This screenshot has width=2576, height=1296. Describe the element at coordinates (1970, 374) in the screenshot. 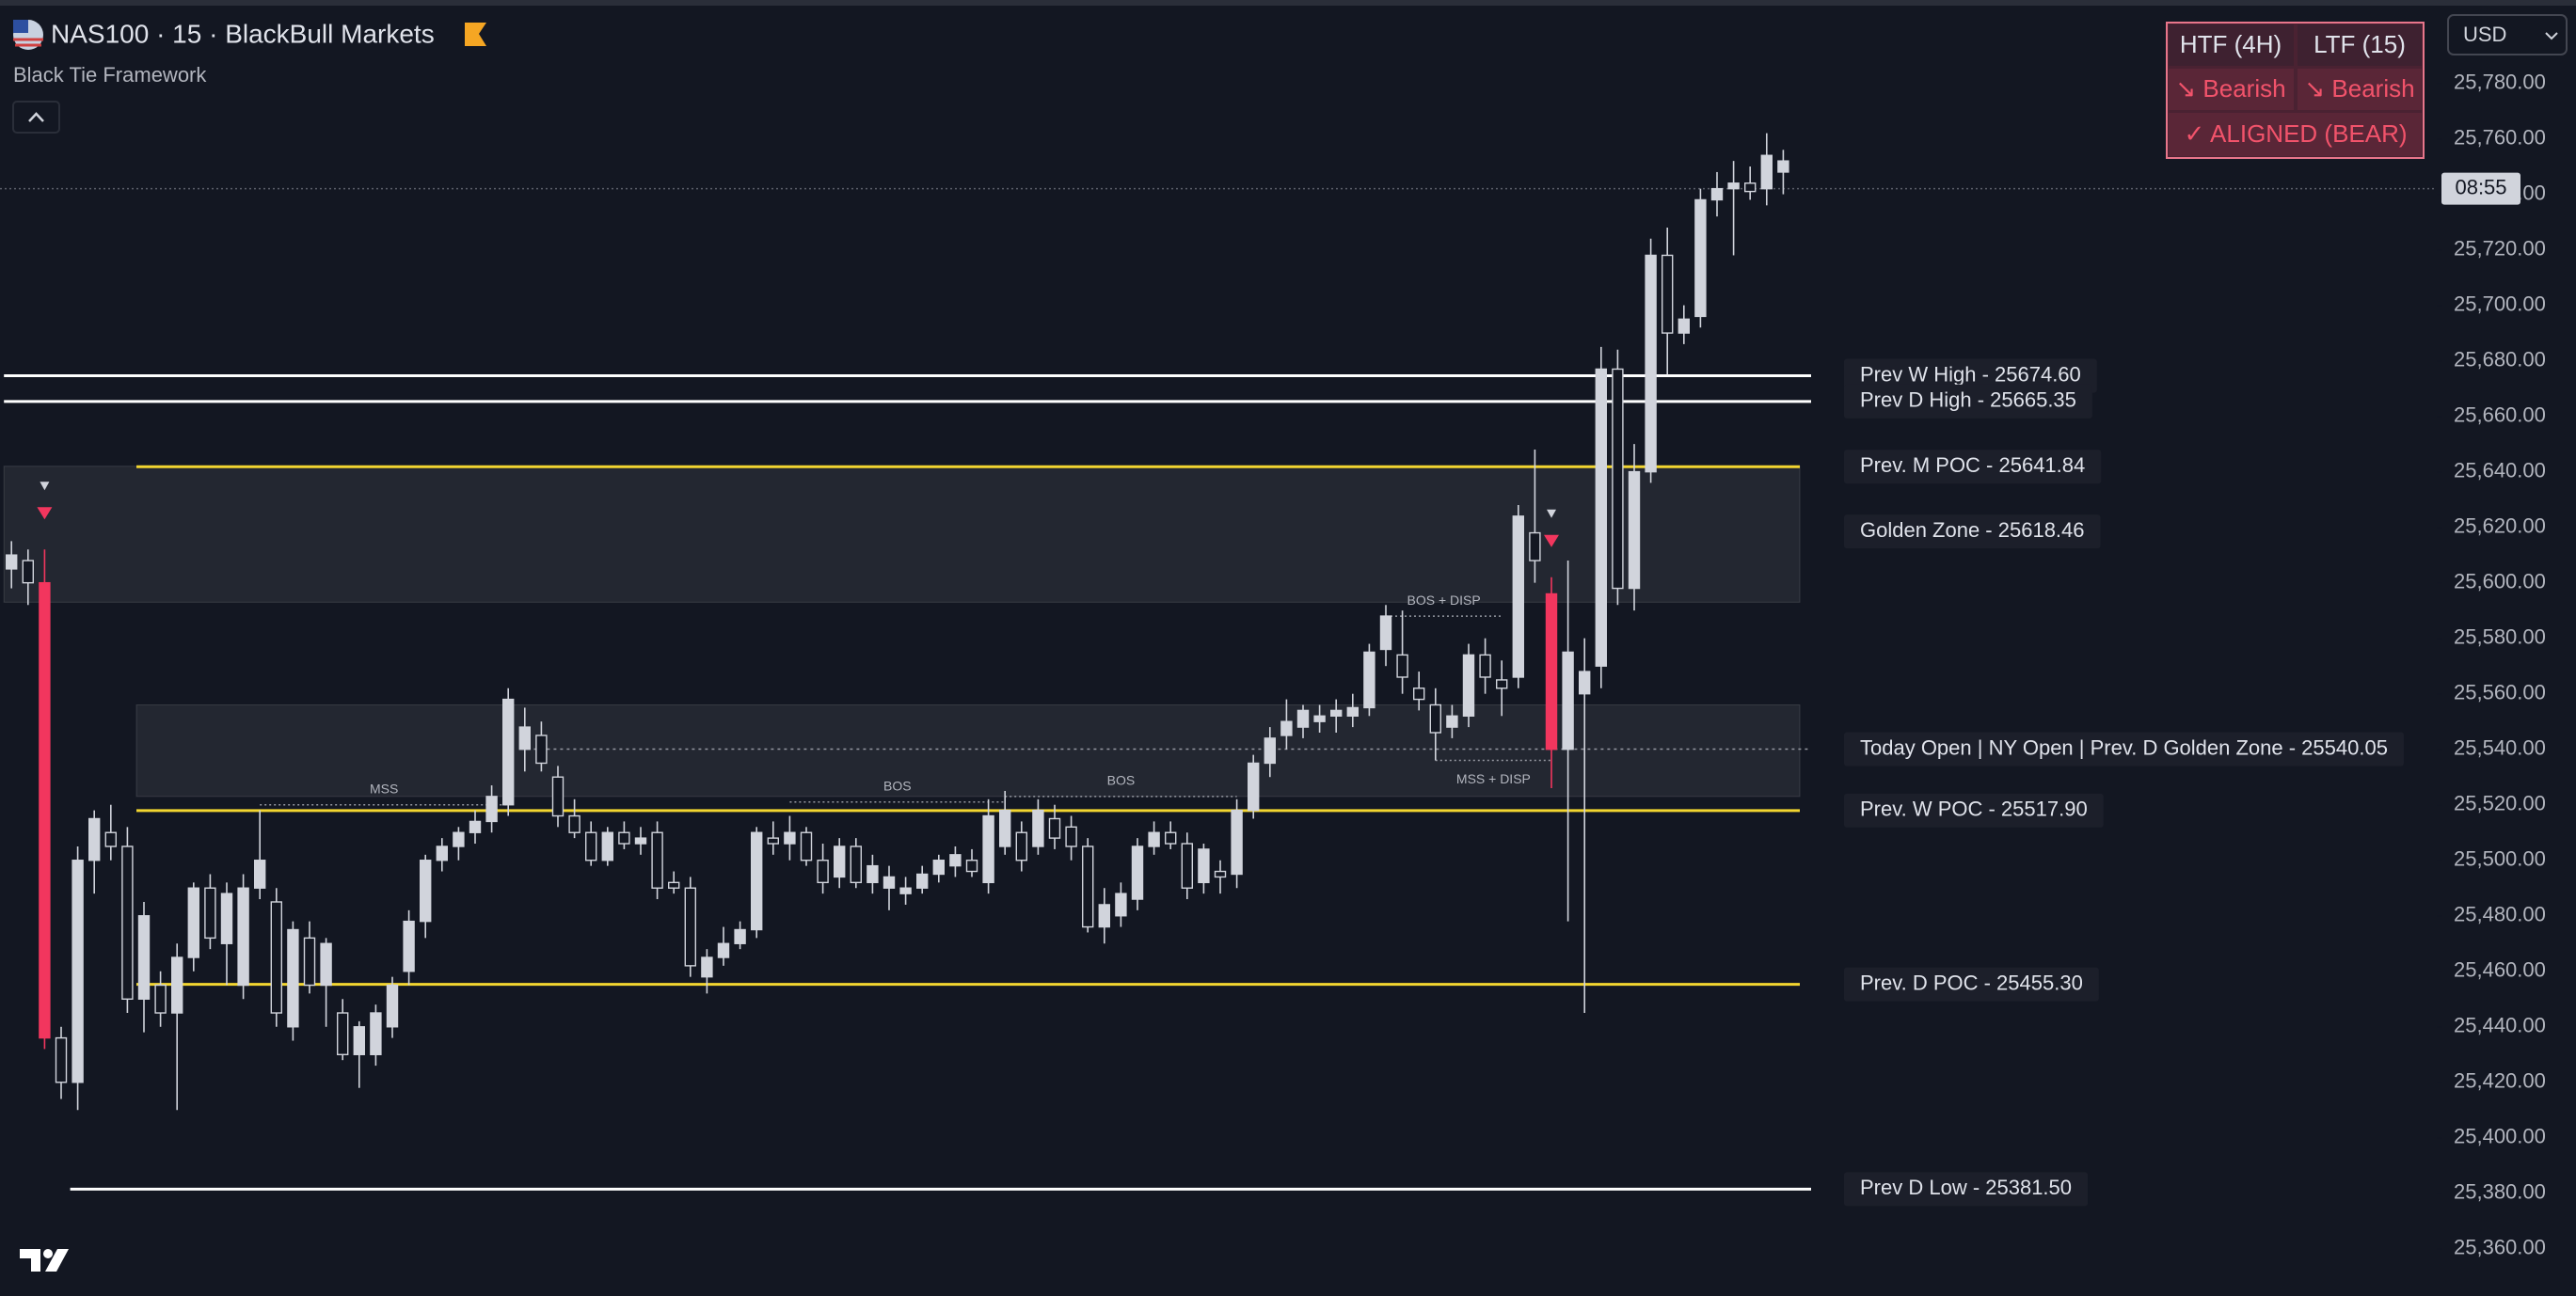

I see `level-label: Prev W High - 25674.60` at that location.